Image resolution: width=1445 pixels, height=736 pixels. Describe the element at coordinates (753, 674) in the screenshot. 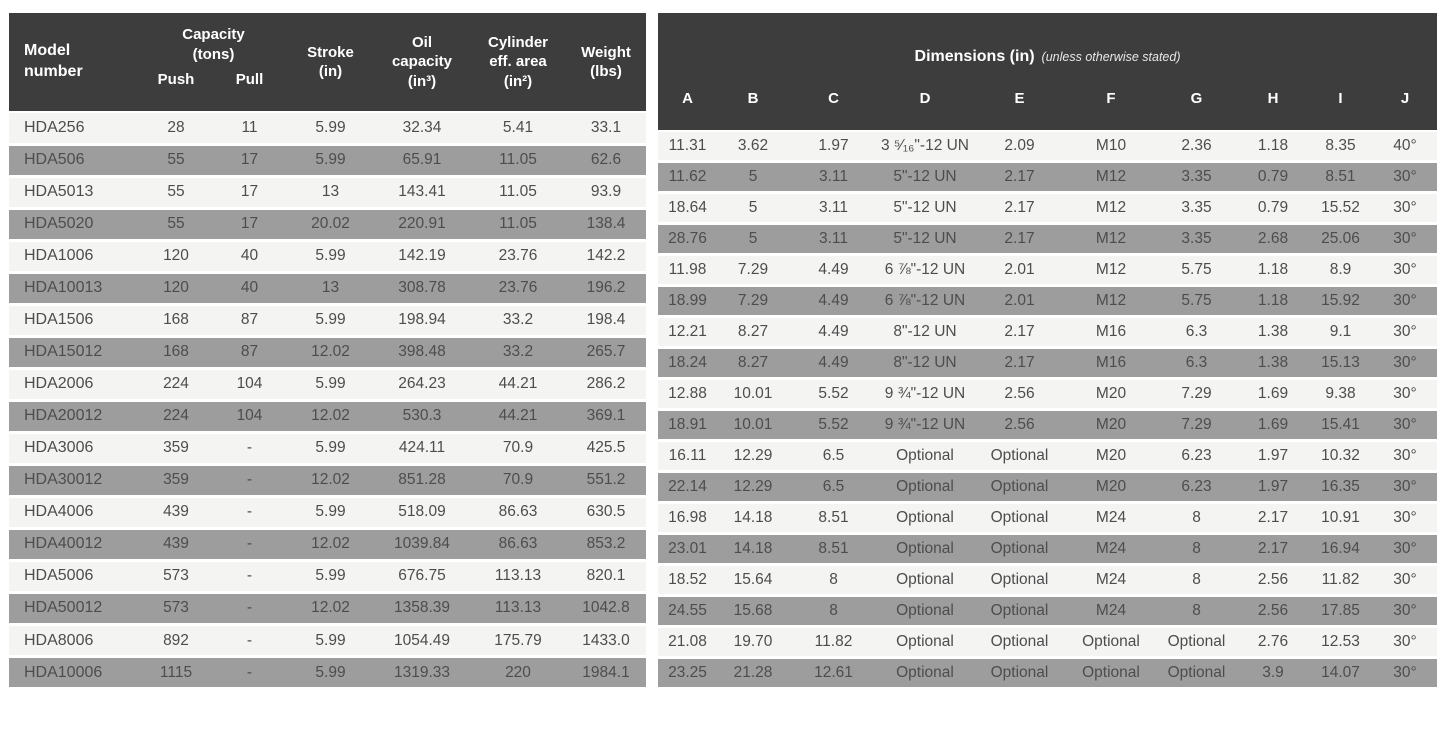

I see `cell: 21.28` at that location.